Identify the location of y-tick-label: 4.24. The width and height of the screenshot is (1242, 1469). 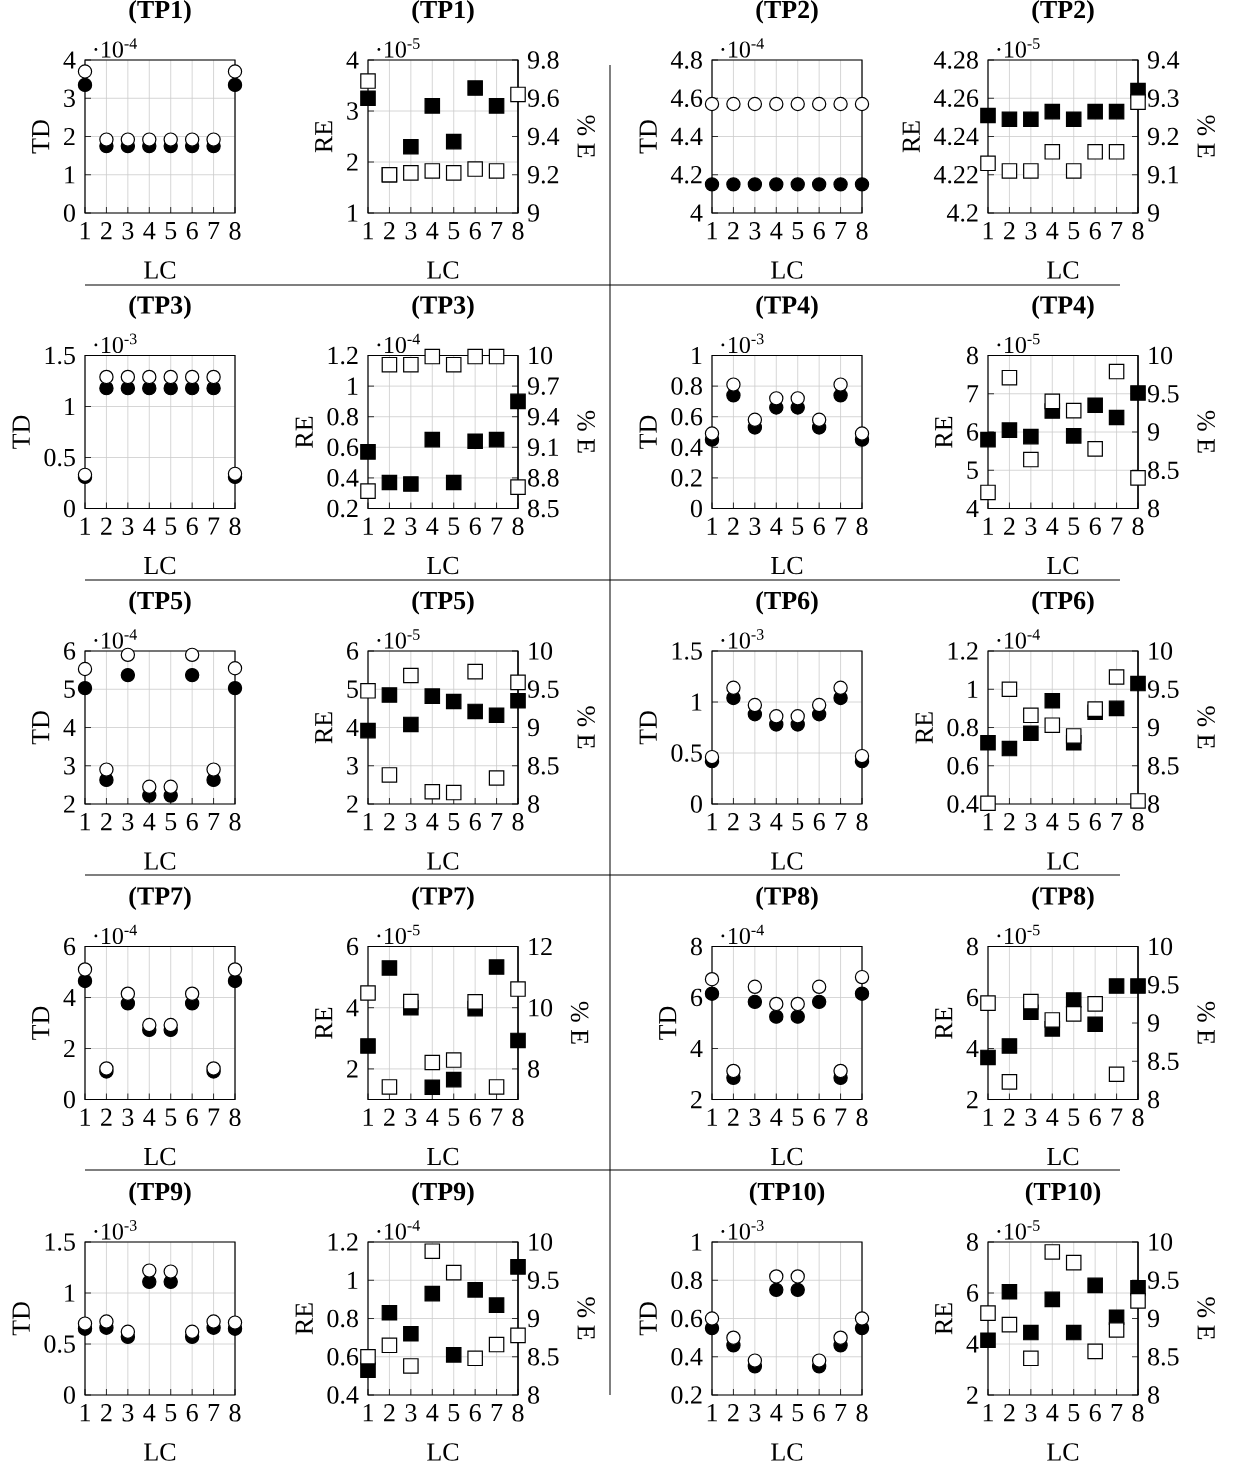
(956, 136).